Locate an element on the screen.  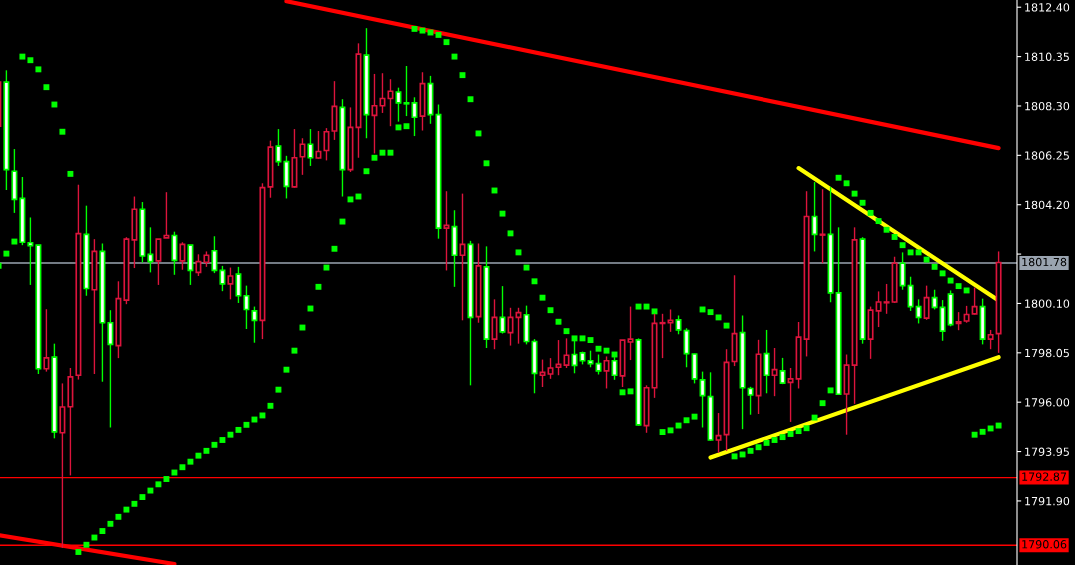
y-tick-label: 1808.30 is located at coordinates (1047, 106).